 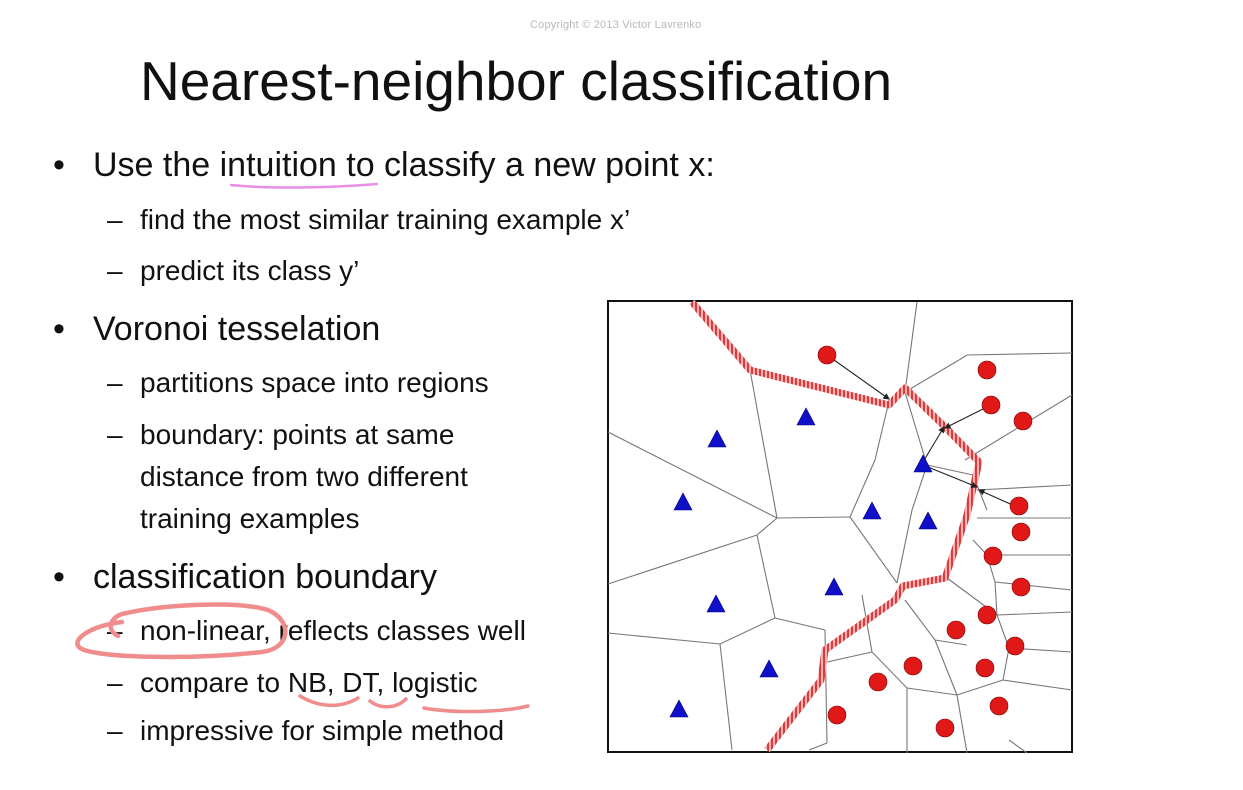 I want to click on sub-bullet-impressive: – impressive for simple method, so click(x=306, y=731).